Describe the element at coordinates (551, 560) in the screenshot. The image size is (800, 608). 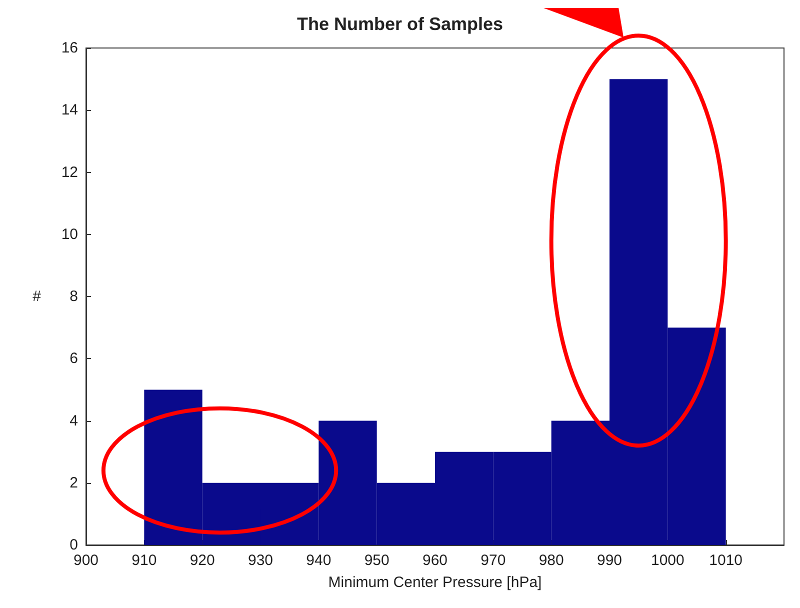
I see `x-tick-label: 980` at that location.